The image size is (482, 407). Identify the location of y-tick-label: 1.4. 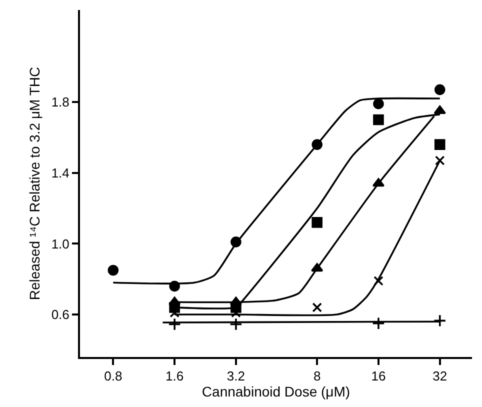
(60, 172).